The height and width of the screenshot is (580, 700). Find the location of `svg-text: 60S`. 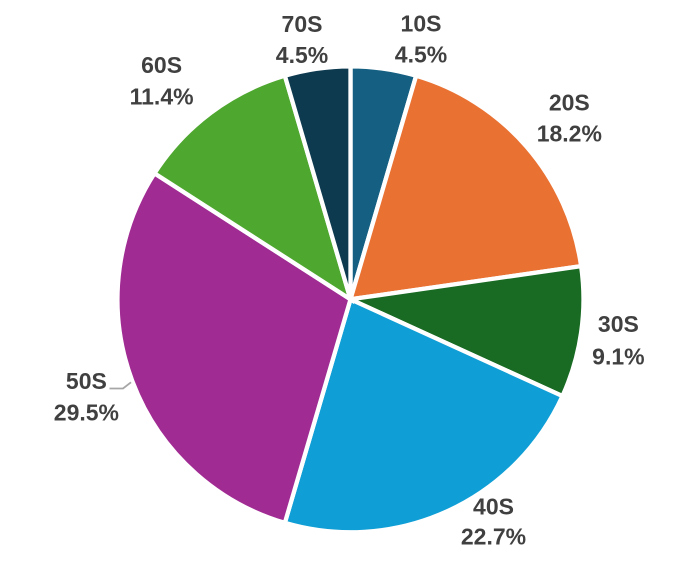

svg-text: 60S is located at coordinates (161, 65).